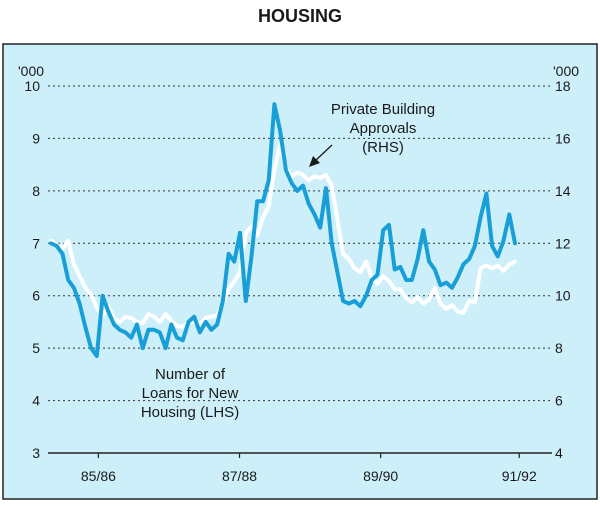  I want to click on x-tick-label: 89/90, so click(380, 476).